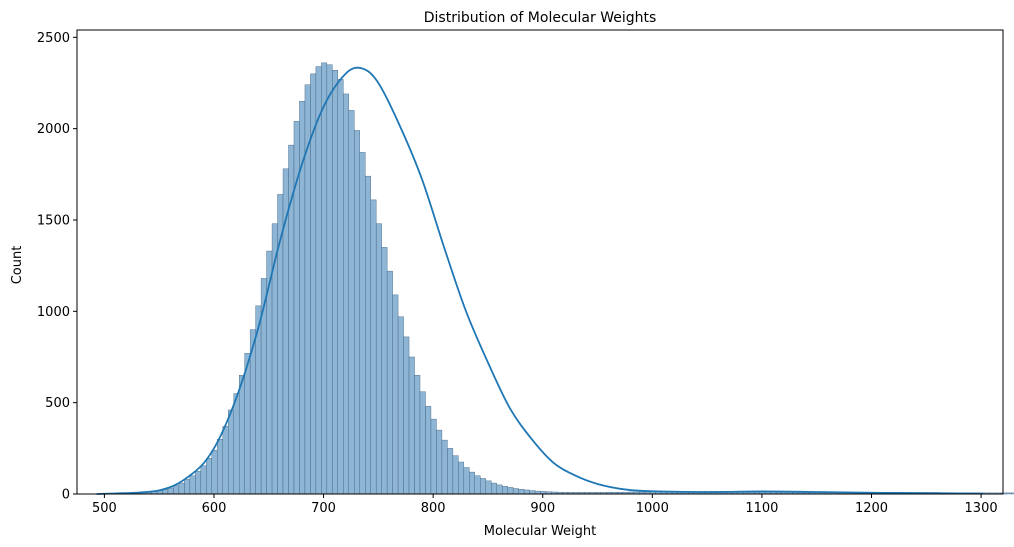 Image resolution: width=1014 pixels, height=547 pixels. What do you see at coordinates (66, 495) in the screenshot?
I see `y-tick-label: 0` at bounding box center [66, 495].